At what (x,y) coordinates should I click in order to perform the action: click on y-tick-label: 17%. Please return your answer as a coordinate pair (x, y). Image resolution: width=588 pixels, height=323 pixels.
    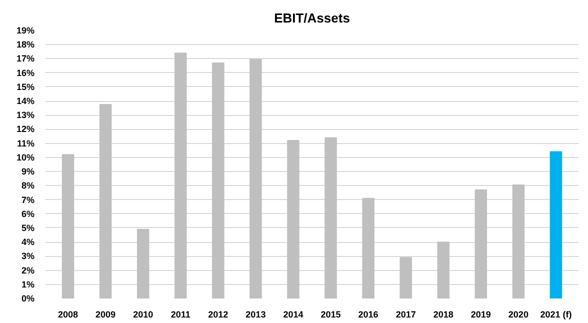
    Looking at the image, I should click on (25, 59).